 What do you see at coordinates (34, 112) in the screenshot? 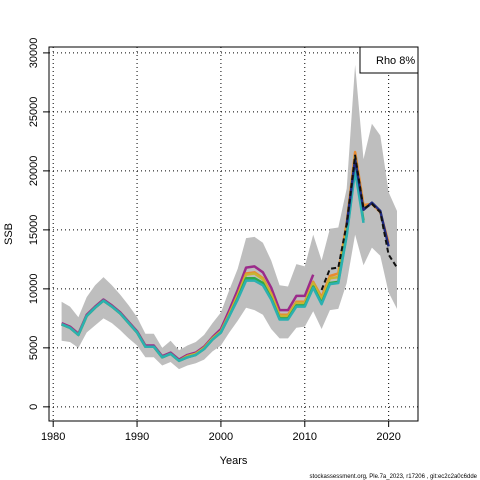
I see `y-tick-label: 25000` at bounding box center [34, 112].